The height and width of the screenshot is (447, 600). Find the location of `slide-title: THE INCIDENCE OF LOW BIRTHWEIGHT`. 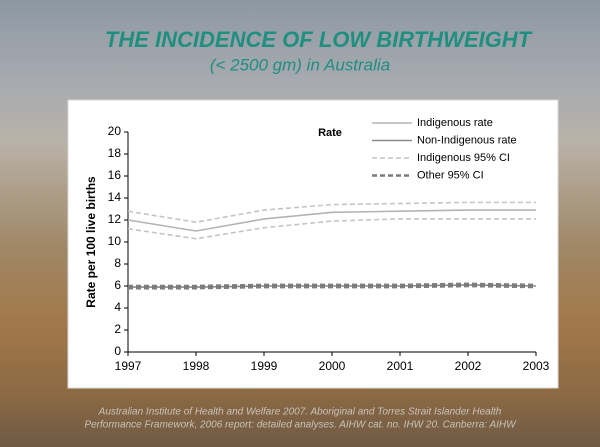

slide-title: THE INCIDENCE OF LOW BIRTHWEIGHT is located at coordinates (319, 39).